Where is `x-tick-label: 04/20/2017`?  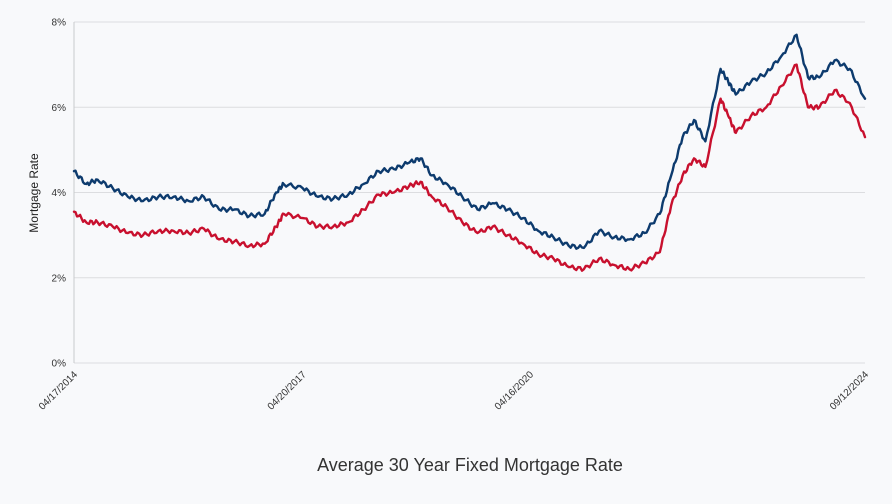
x-tick-label: 04/20/2017 is located at coordinates (287, 390).